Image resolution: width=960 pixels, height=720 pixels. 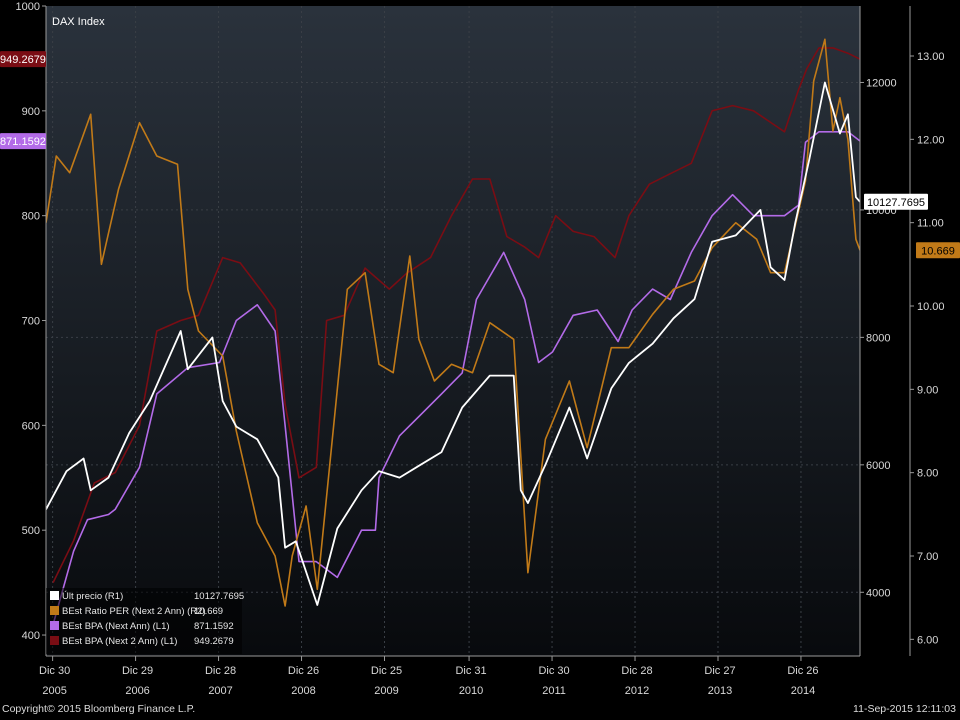 I want to click on x-tick-year-label: 2014, so click(x=803, y=691).